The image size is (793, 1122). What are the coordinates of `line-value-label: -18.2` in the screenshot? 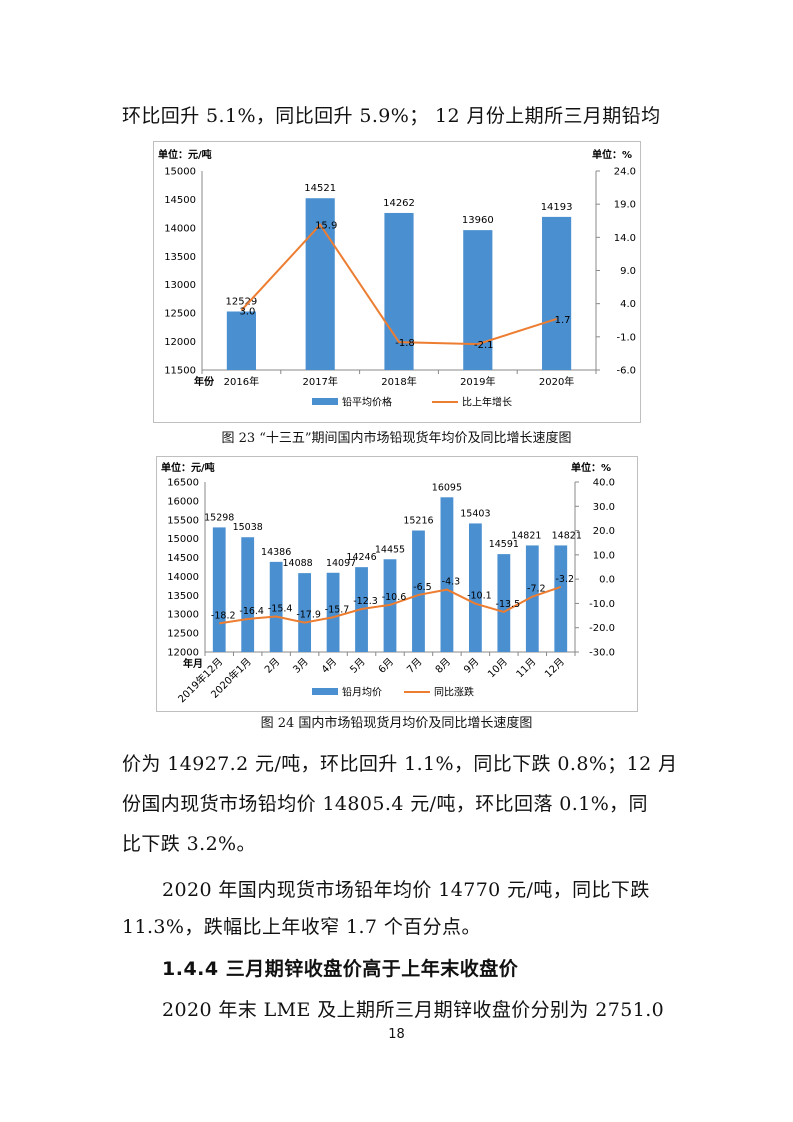 It's located at (223, 615).